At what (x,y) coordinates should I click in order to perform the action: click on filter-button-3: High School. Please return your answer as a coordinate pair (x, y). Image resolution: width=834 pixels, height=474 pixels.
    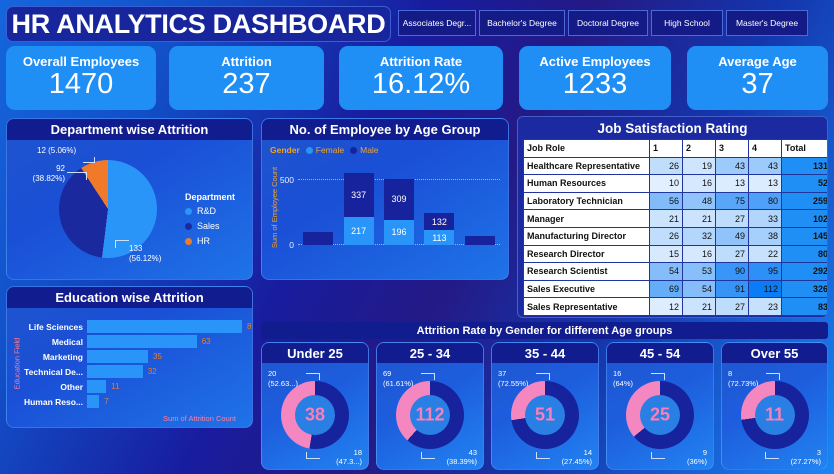
    Looking at the image, I should click on (687, 23).